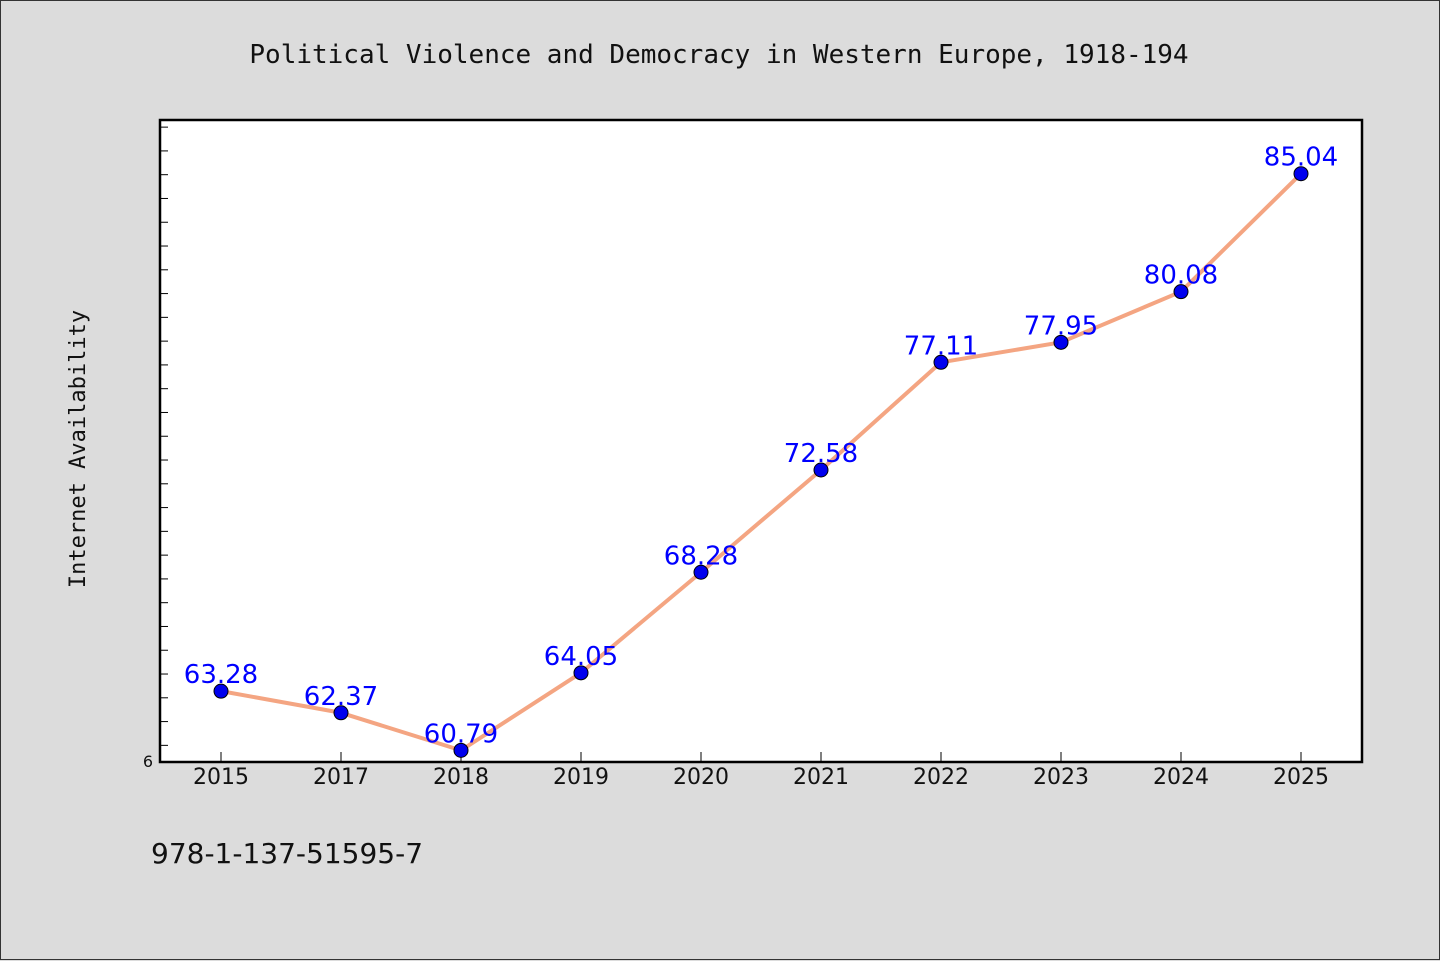 This screenshot has width=1440, height=961. Describe the element at coordinates (1061, 326) in the screenshot. I see `data-label: 77.95` at that location.